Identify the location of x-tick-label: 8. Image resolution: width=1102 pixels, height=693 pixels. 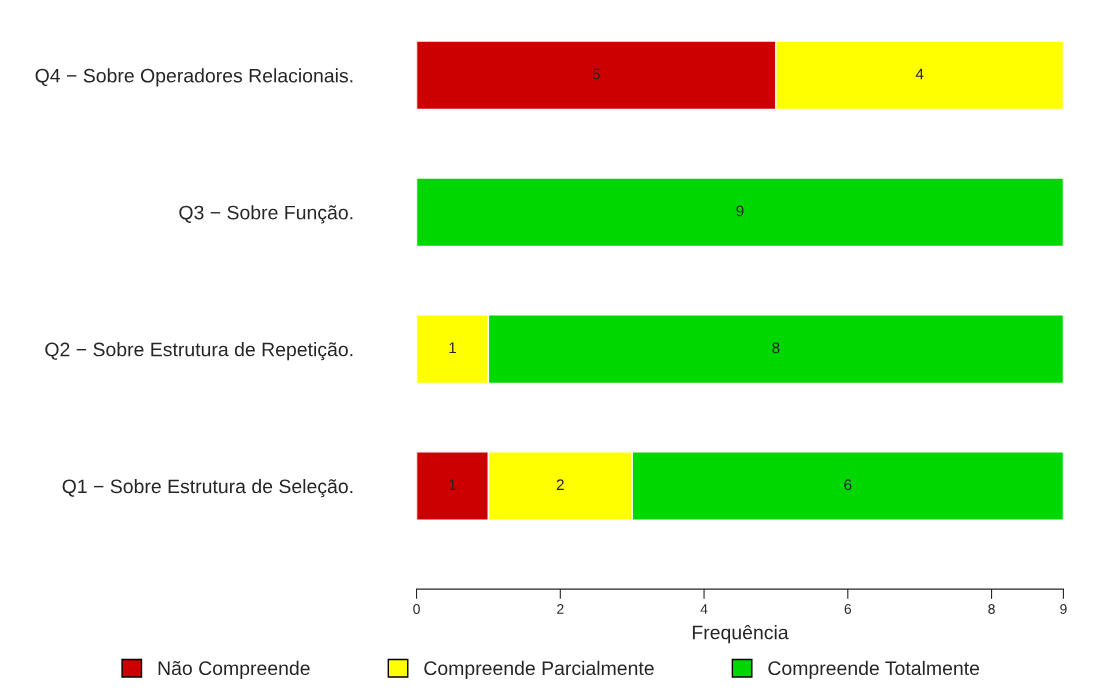
(991, 609).